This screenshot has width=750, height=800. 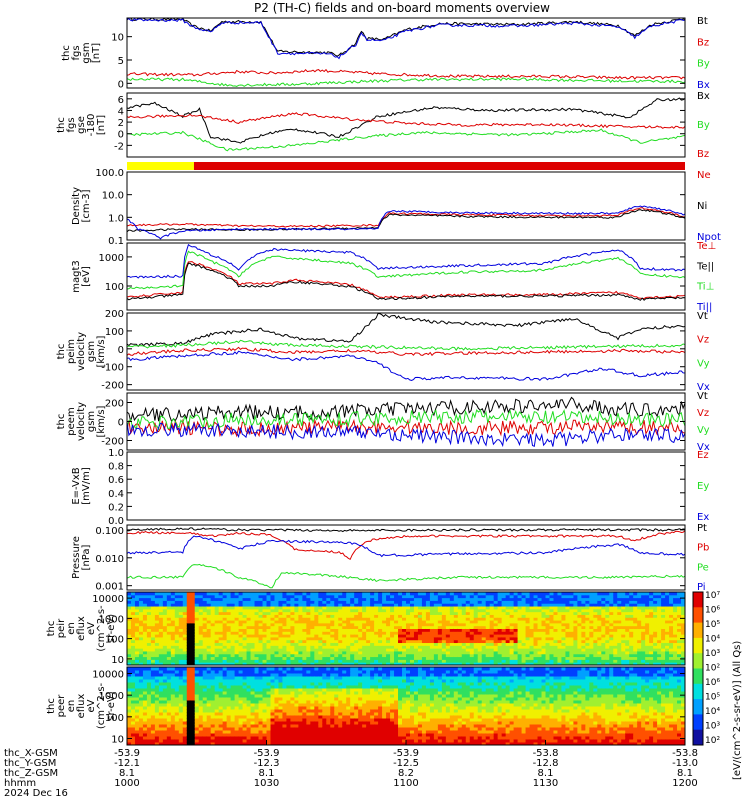 What do you see at coordinates (116, 218) in the screenshot?
I see `y-tick-label: 1.0` at bounding box center [116, 218].